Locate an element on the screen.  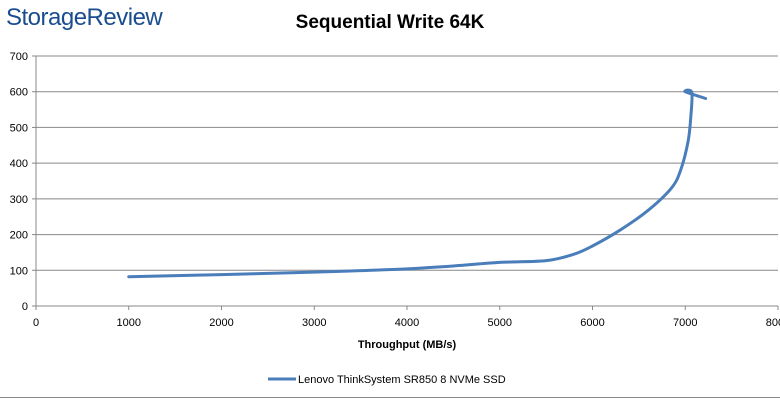
x-tick-label: 7000 is located at coordinates (685, 323).